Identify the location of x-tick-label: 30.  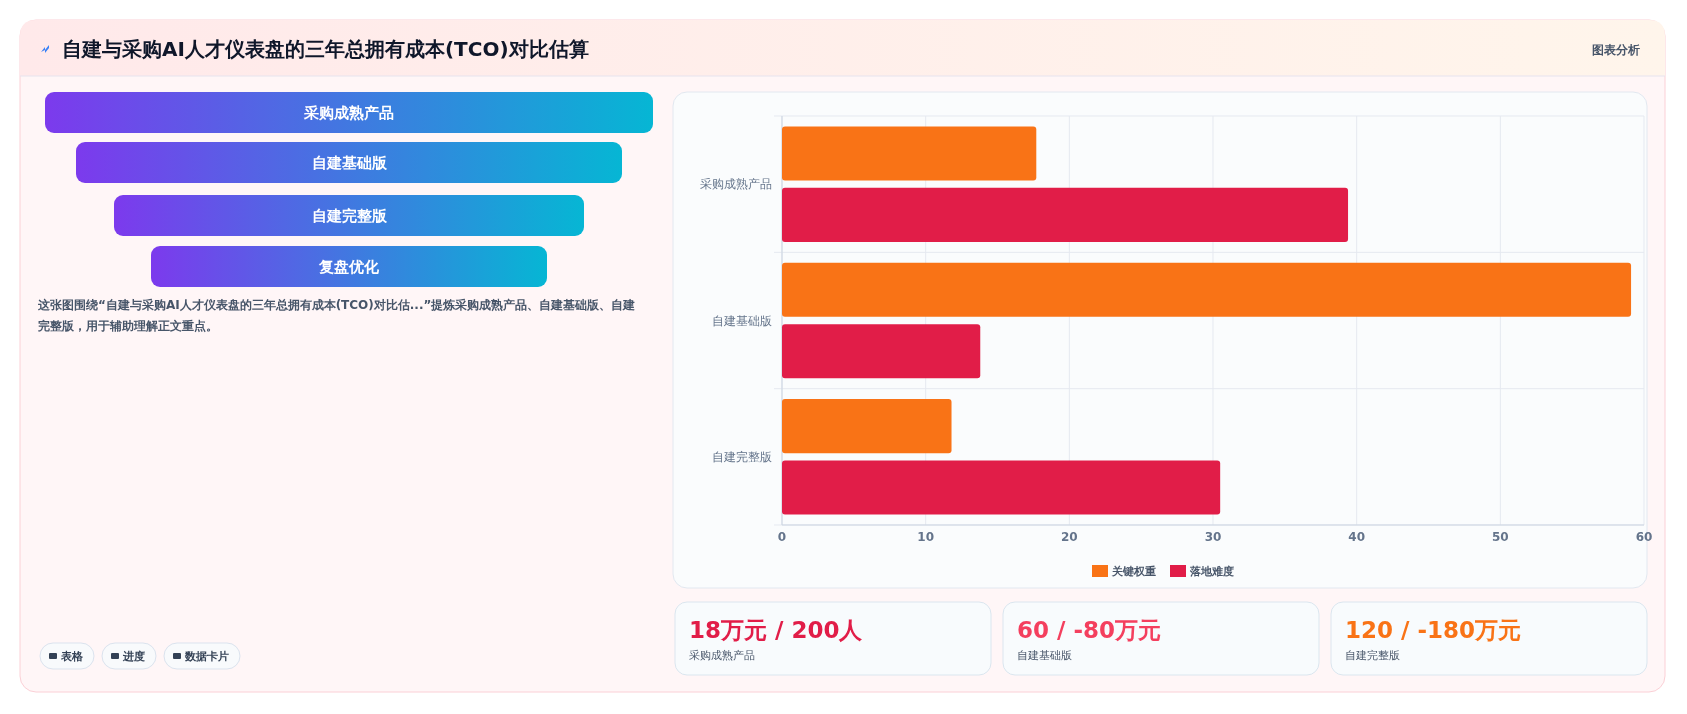
(1213, 537).